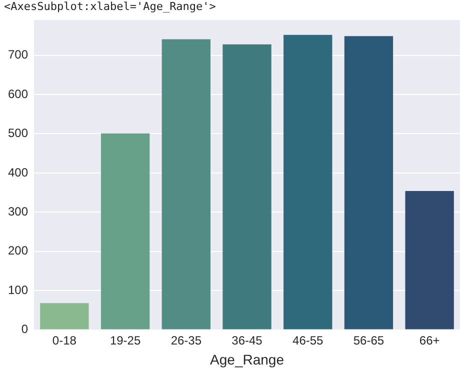 The image size is (474, 369). I want to click on y-tick-label: 400, so click(18, 172).